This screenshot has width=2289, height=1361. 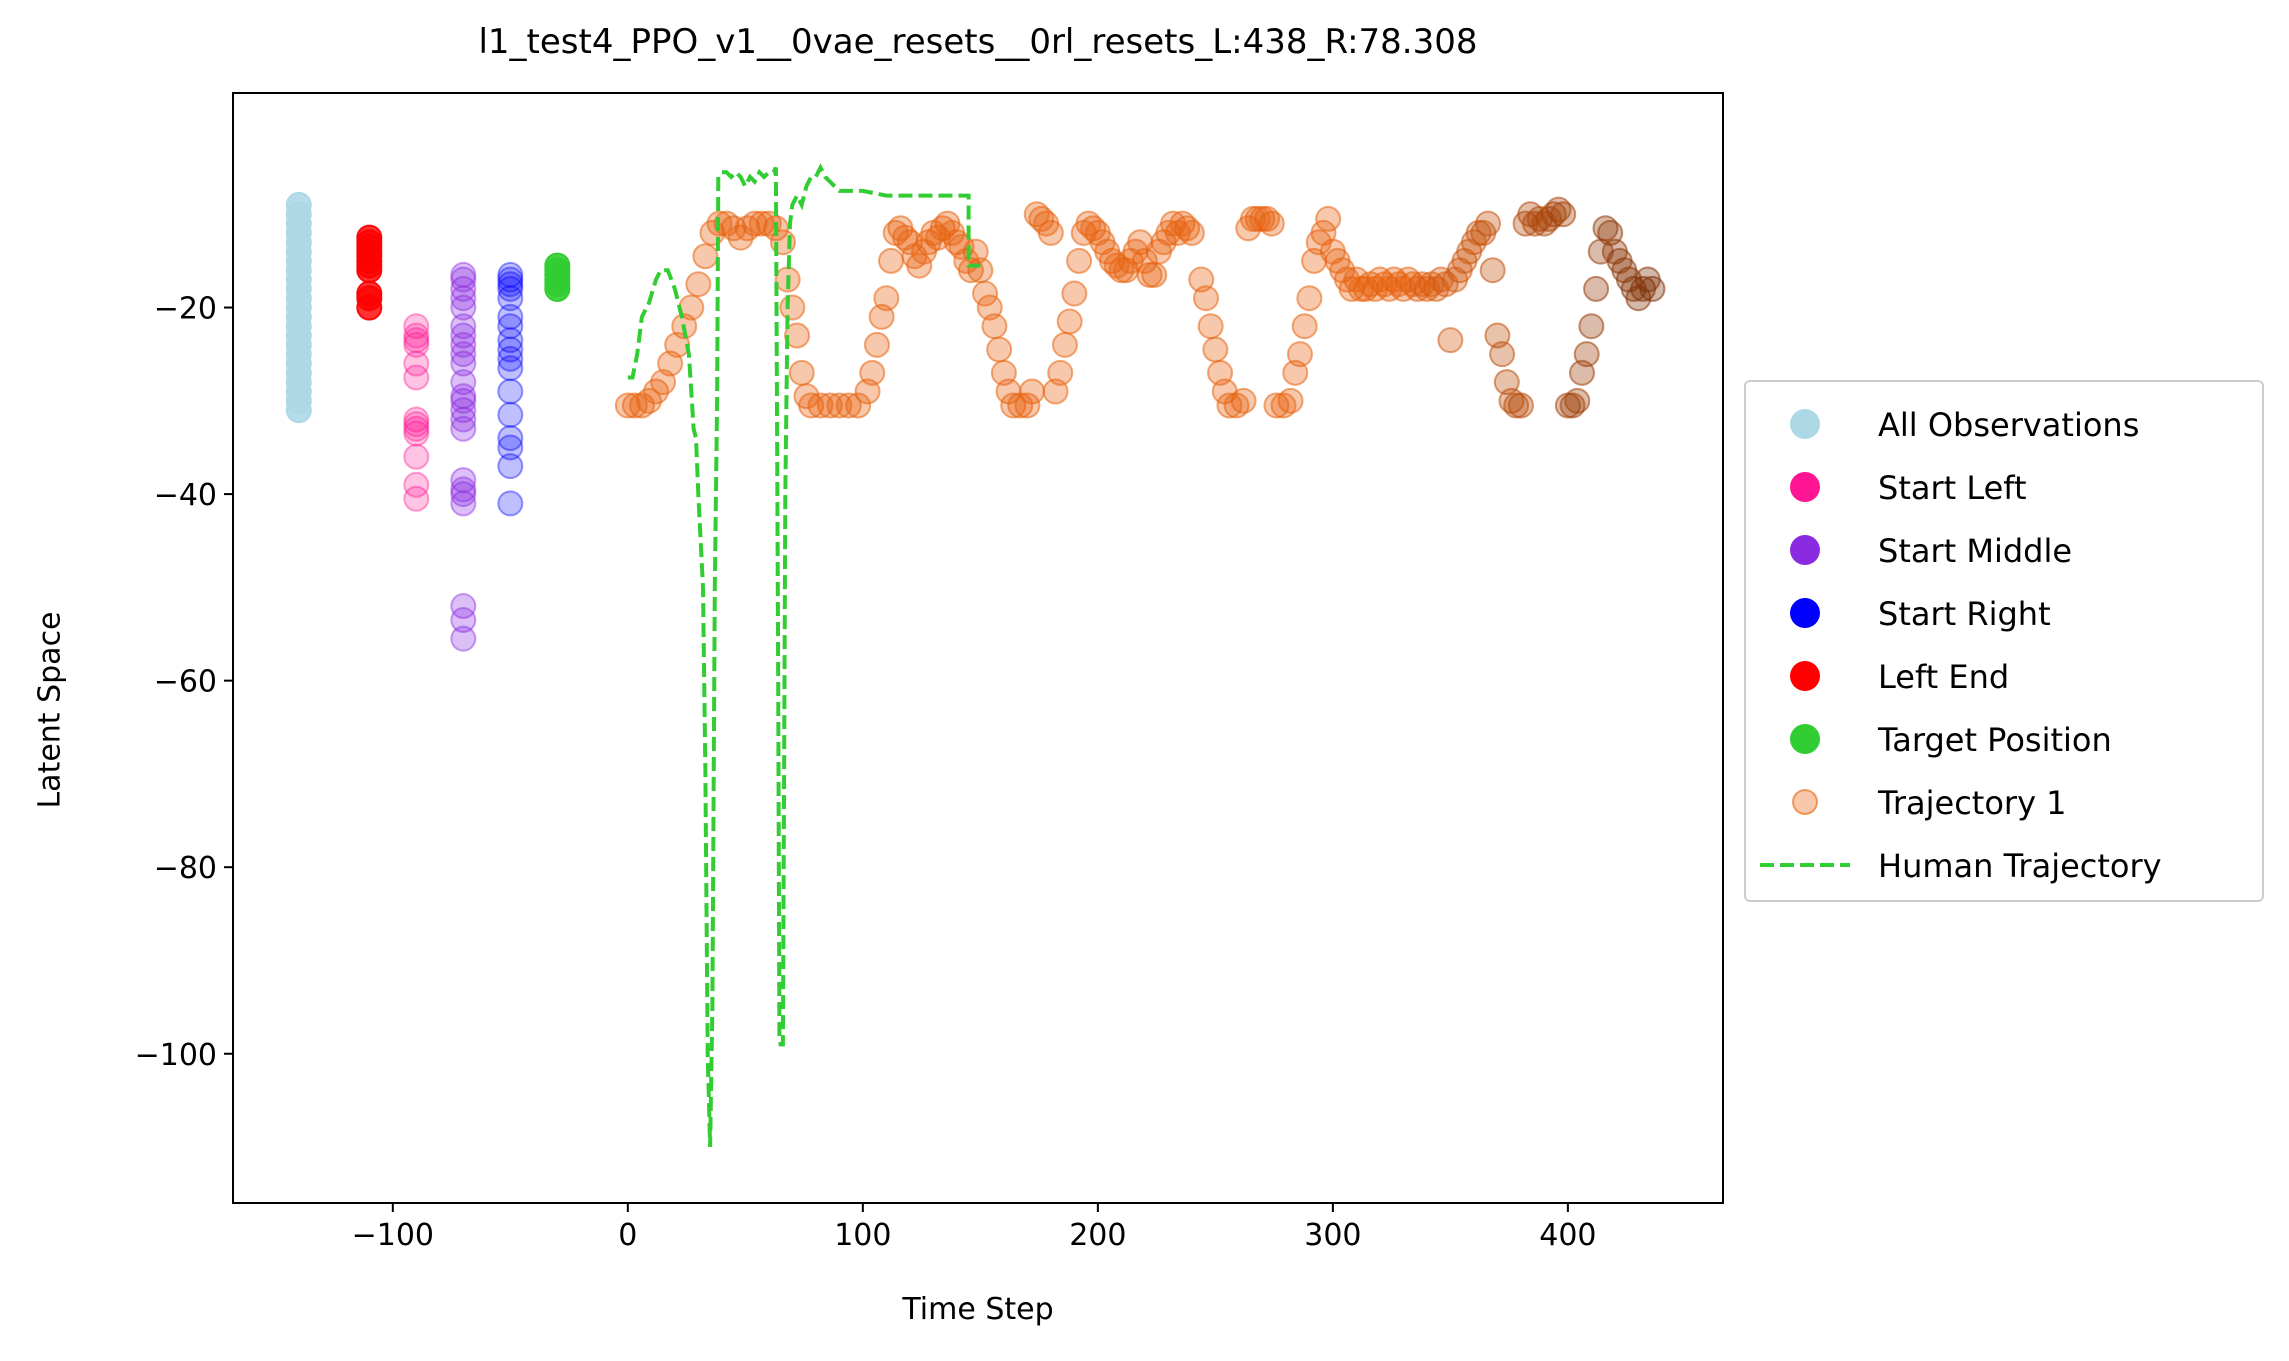 What do you see at coordinates (2004, 613) in the screenshot?
I see `legend-item-start-right: Start Right` at bounding box center [2004, 613].